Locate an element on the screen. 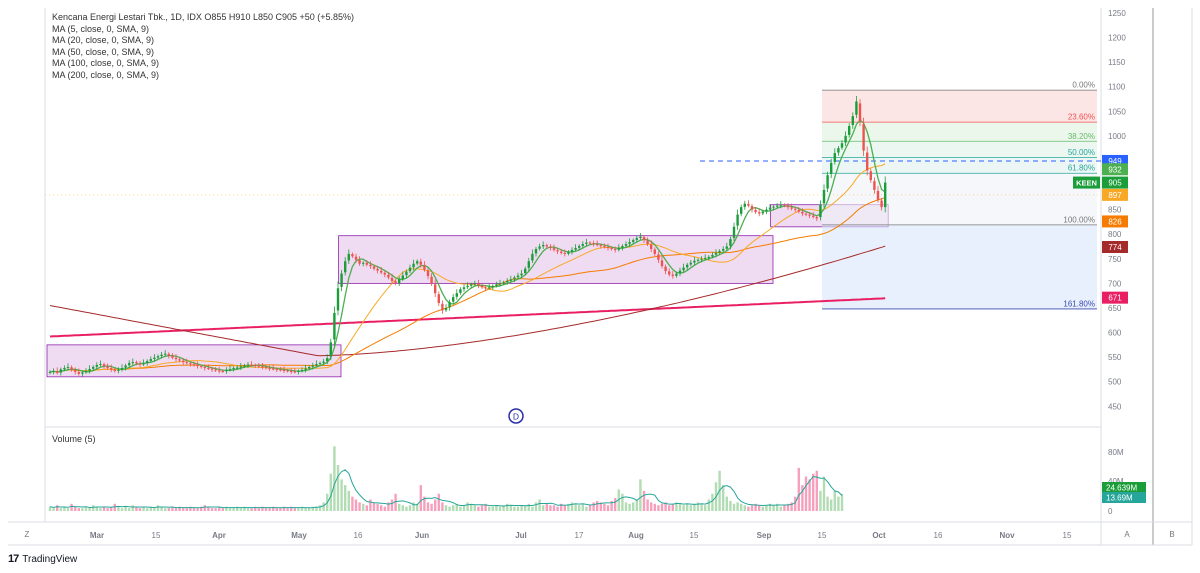  y-tick-1000: 1000 is located at coordinates (1117, 136).